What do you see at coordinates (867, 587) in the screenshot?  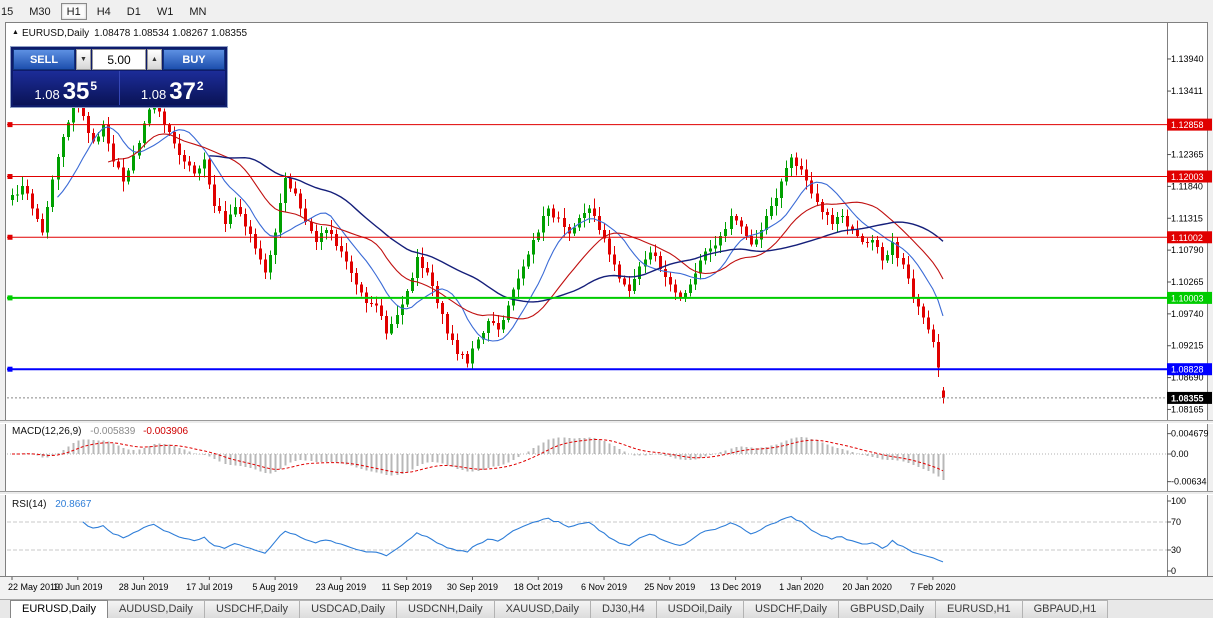 I see `svg-text: 20 Jan 2020` at bounding box center [867, 587].